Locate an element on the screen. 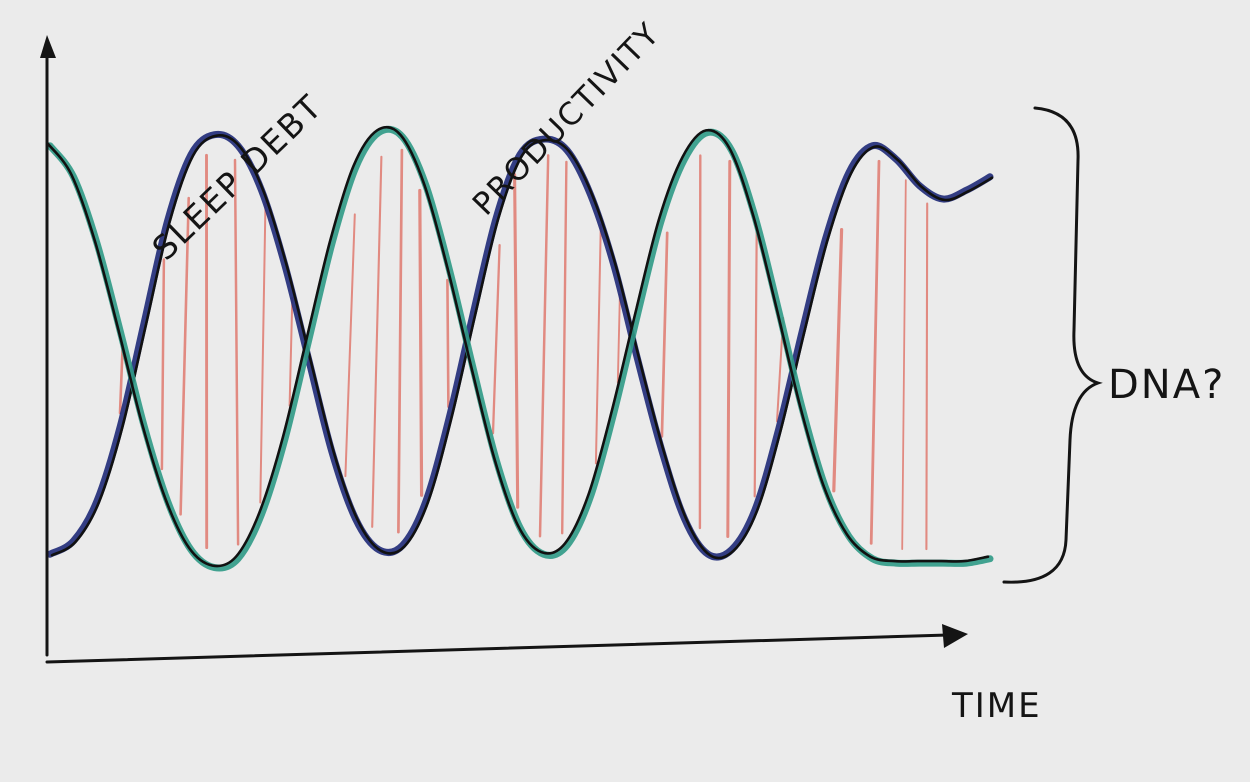 Image resolution: width=1250 pixels, height=782 pixels. annotation-dna: DNA? is located at coordinates (1166, 385).